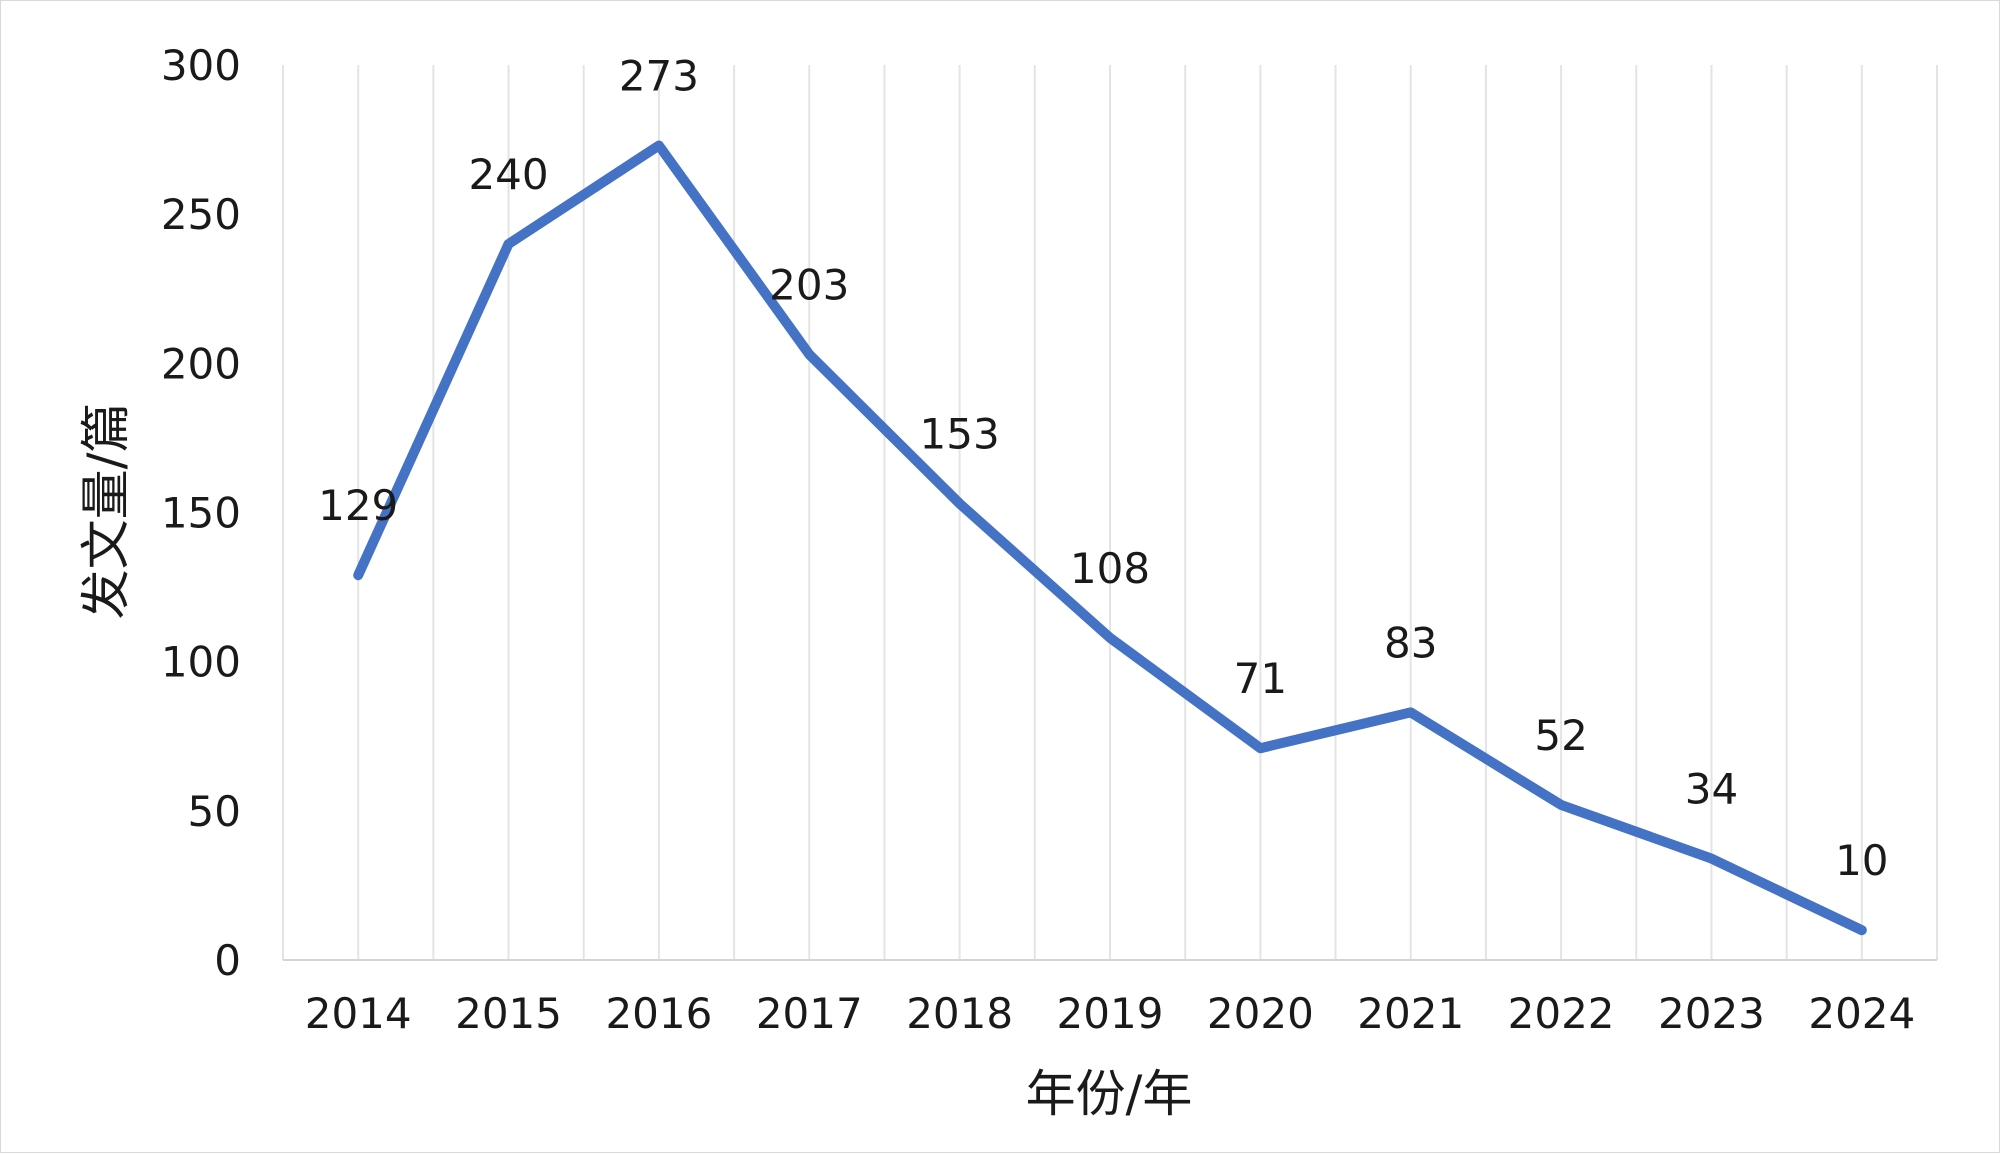 Image resolution: width=2000 pixels, height=1154 pixels. What do you see at coordinates (214, 811) in the screenshot?
I see `y-tick-label: 50` at bounding box center [214, 811].